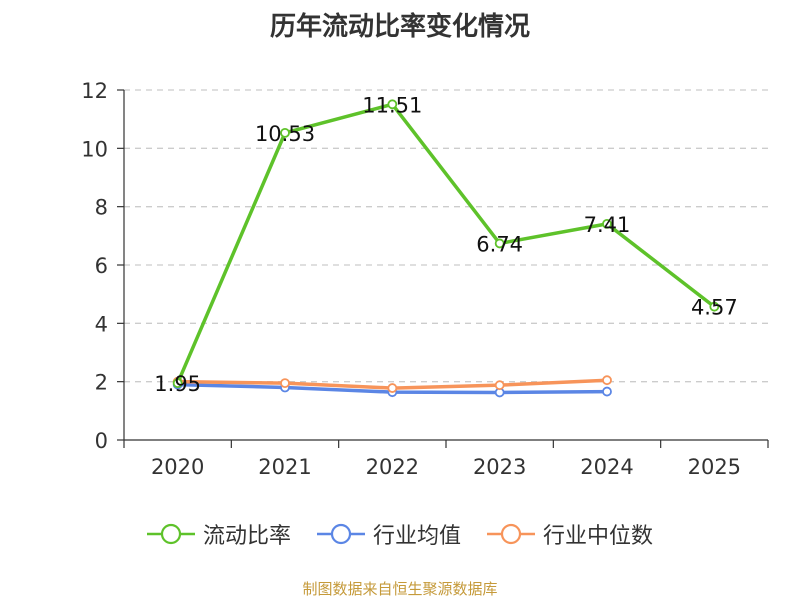 The image size is (800, 600). I want to click on legend-label: 行业中位数, so click(598, 536).